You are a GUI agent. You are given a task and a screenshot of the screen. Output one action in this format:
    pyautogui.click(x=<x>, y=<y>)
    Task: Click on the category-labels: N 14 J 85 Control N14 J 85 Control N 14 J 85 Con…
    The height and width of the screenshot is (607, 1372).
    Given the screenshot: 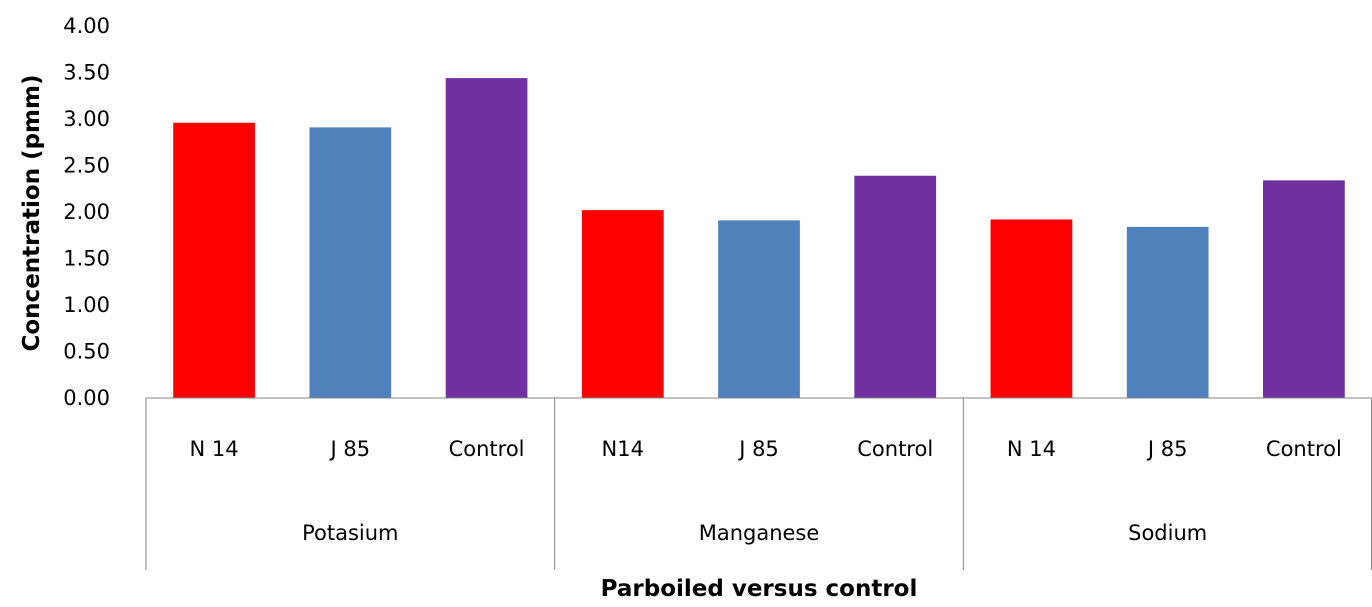 What is the action you would take?
    pyautogui.click(x=766, y=449)
    